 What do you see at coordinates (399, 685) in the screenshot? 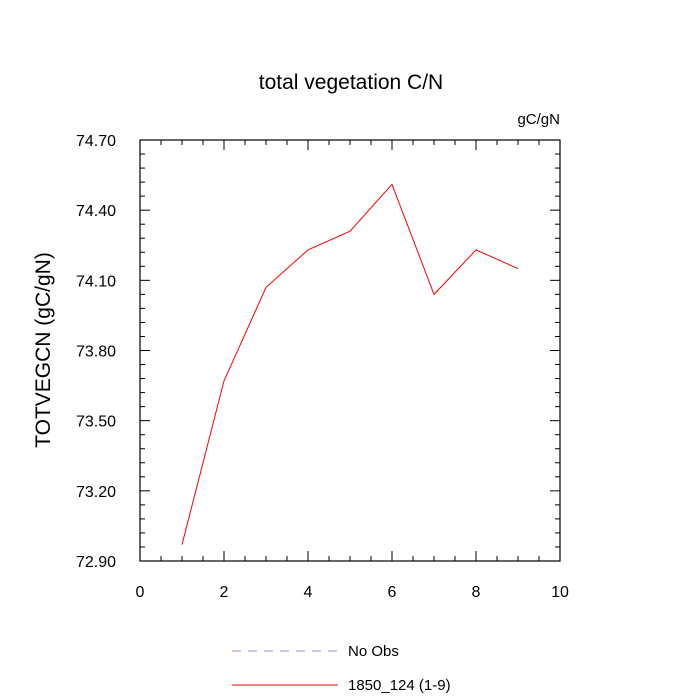
I see `legend-label-1: 1850_124 (1-9)` at bounding box center [399, 685].